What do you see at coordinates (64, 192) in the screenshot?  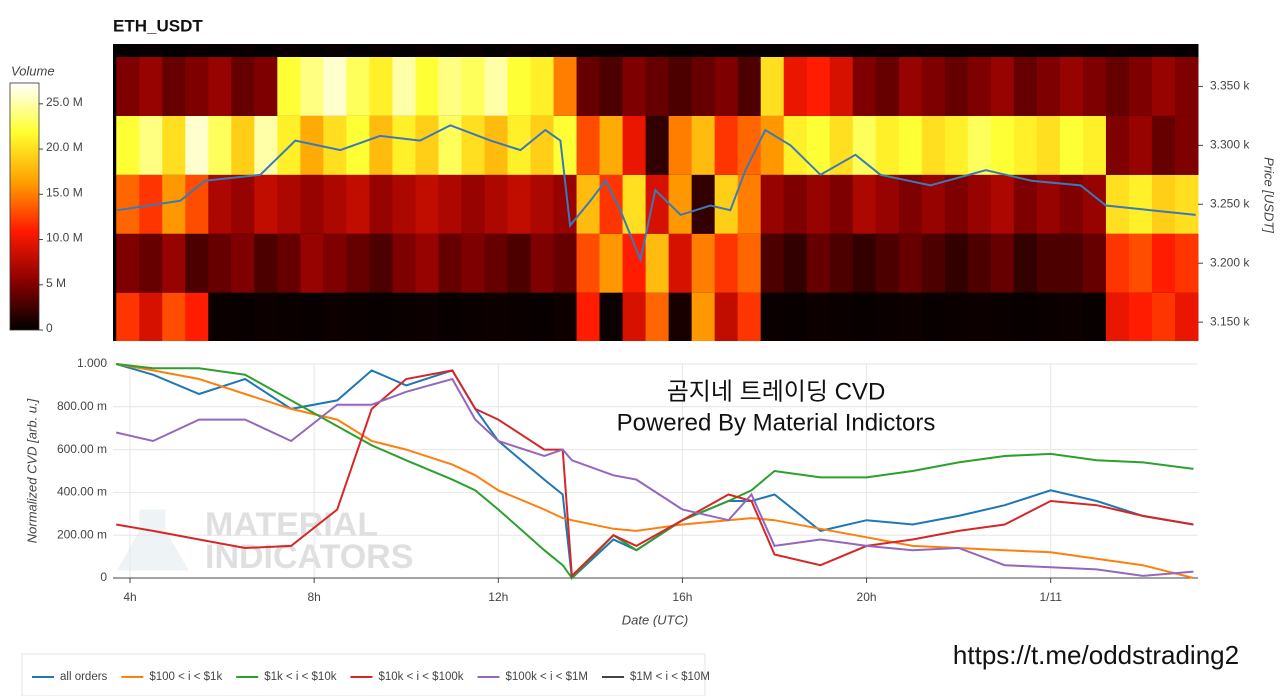 I see `colorbar-tick-label: 15.0 M` at bounding box center [64, 192].